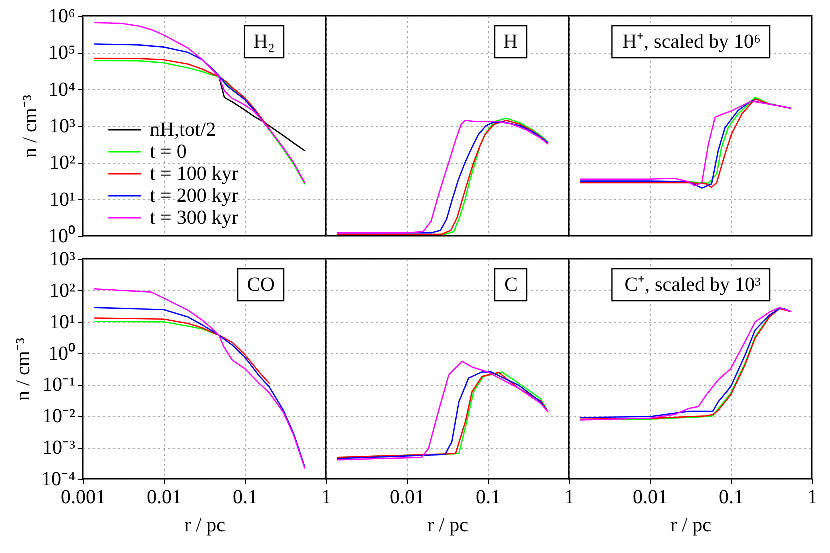 The height and width of the screenshot is (553, 830). I want to click on y-tick-label: 10⁻², so click(59, 417).